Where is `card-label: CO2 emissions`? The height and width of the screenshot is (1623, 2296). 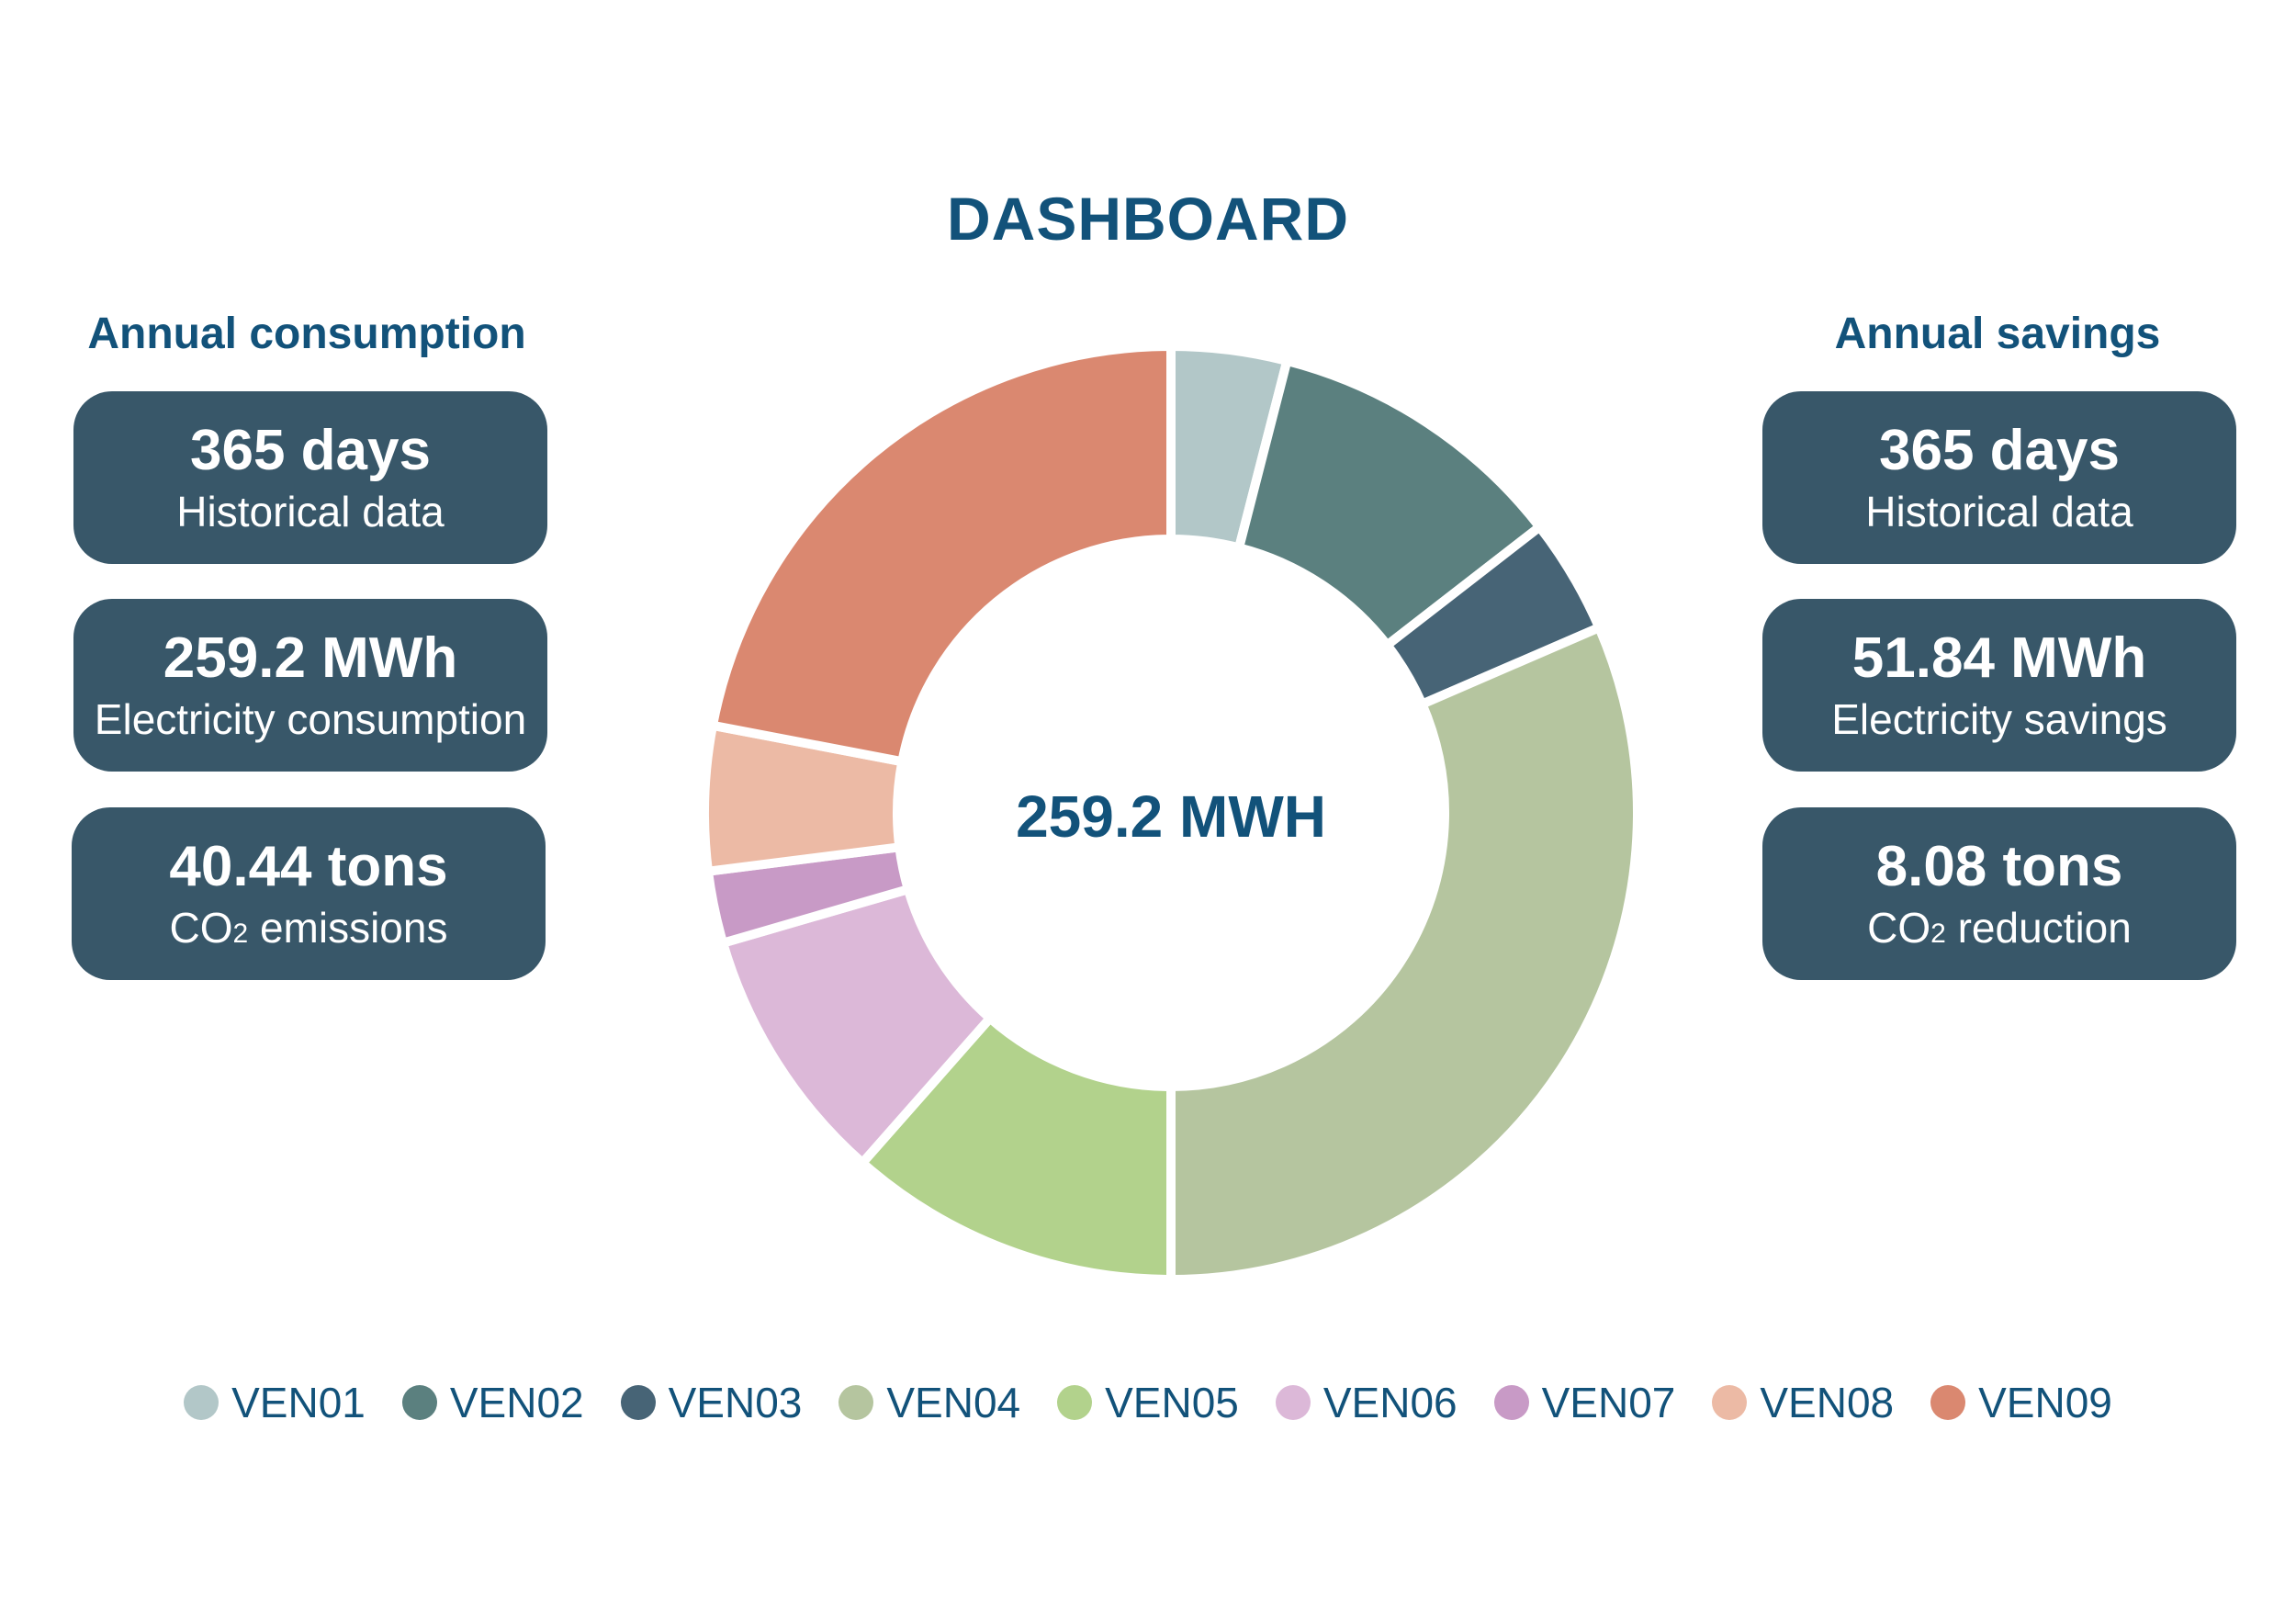
card-label: CO2 emissions is located at coordinates (309, 928).